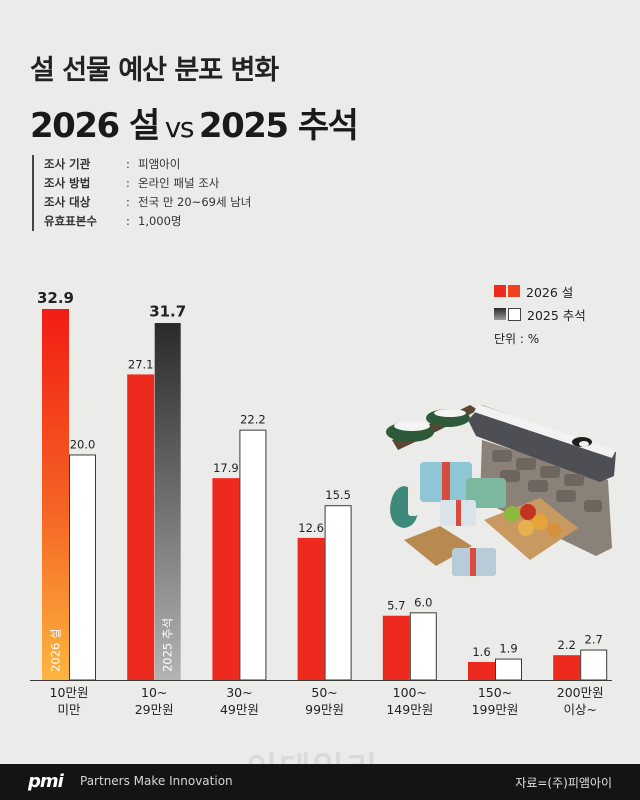 This screenshot has height=800, width=640. I want to click on survey-row: 유효표본수:1,000명, so click(147, 221).